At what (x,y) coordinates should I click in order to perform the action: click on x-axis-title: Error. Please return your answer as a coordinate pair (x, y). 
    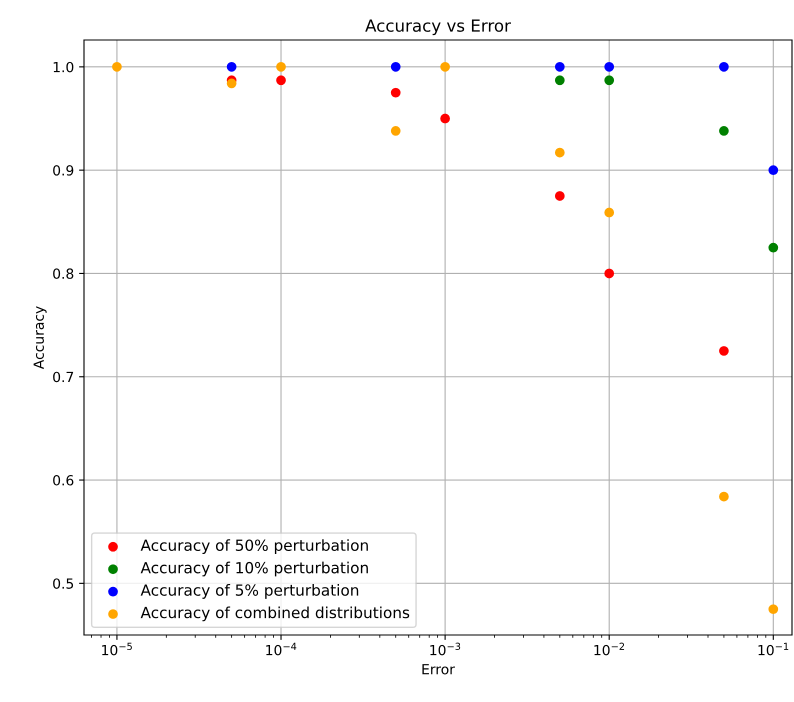
    Looking at the image, I should click on (438, 669).